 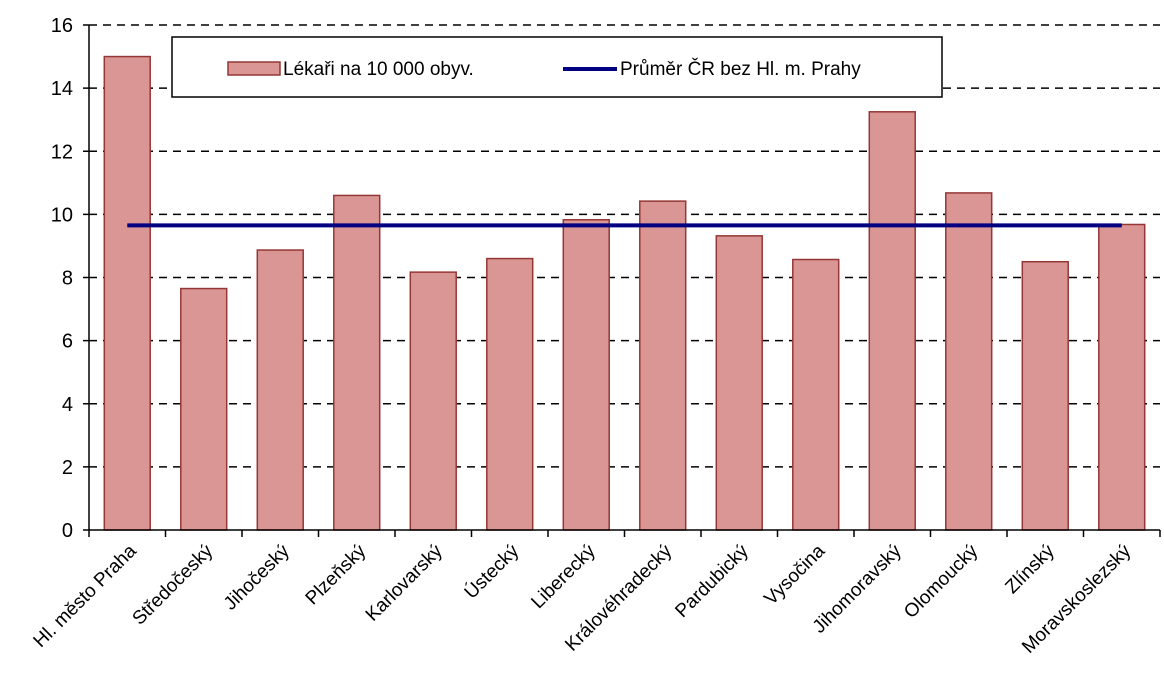 I want to click on y-tick-labels: 0 2 4 6 8 10 12 14 16, so click(x=62, y=278).